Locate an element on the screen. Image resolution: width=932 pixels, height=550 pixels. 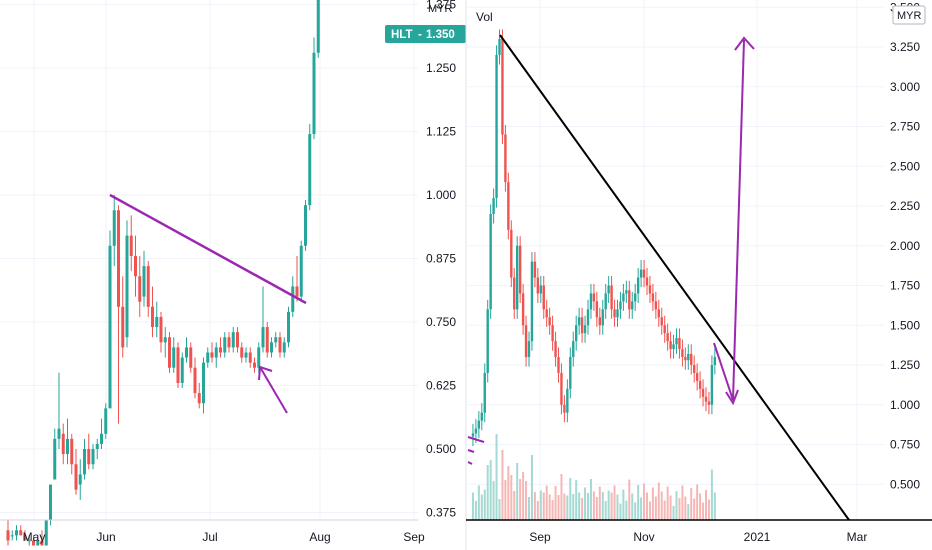
right-arrow-lower-segment is located at coordinates (723, 371).